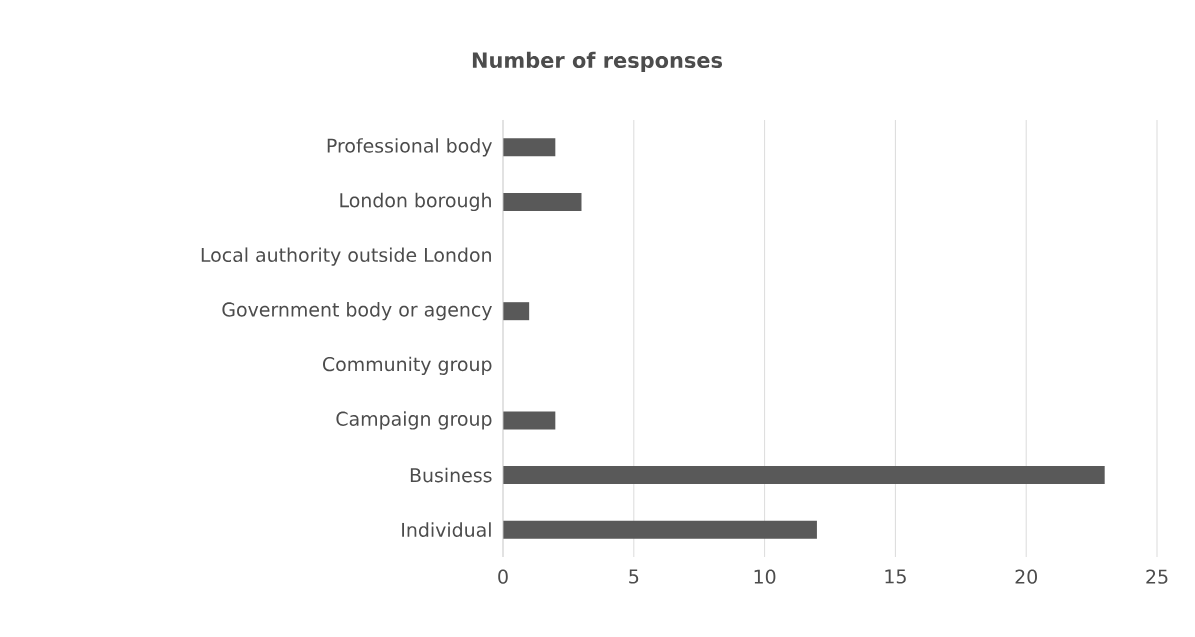  Describe the element at coordinates (409, 147) in the screenshot. I see `y-tick-label: Professional body` at that location.